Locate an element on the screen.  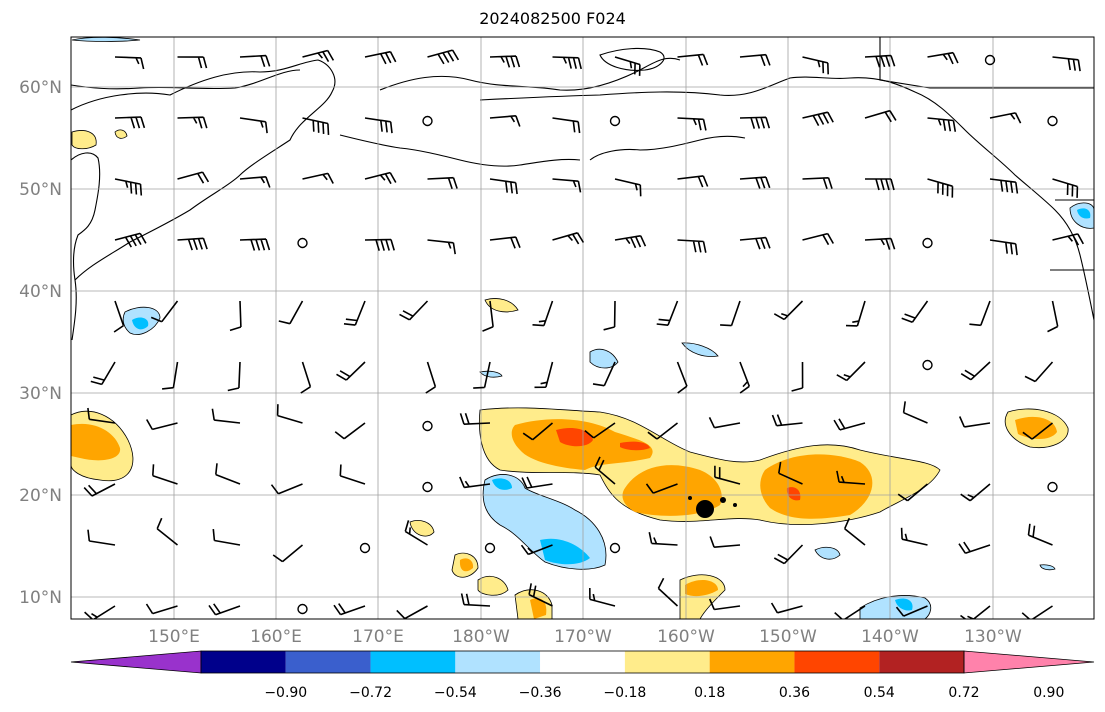
colorbar-extend-high is located at coordinates (1029, 662).